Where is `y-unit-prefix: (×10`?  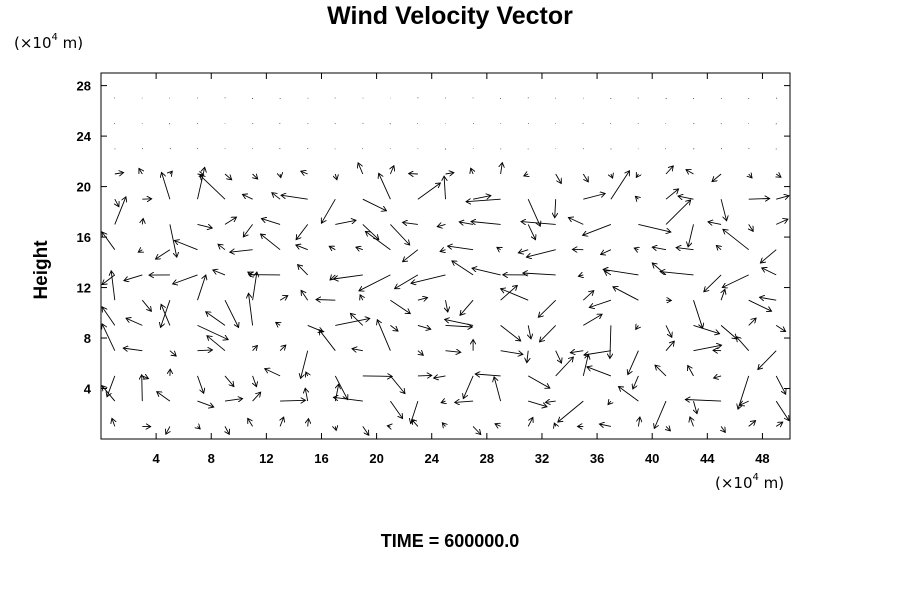 y-unit-prefix: (×10 is located at coordinates (33, 43).